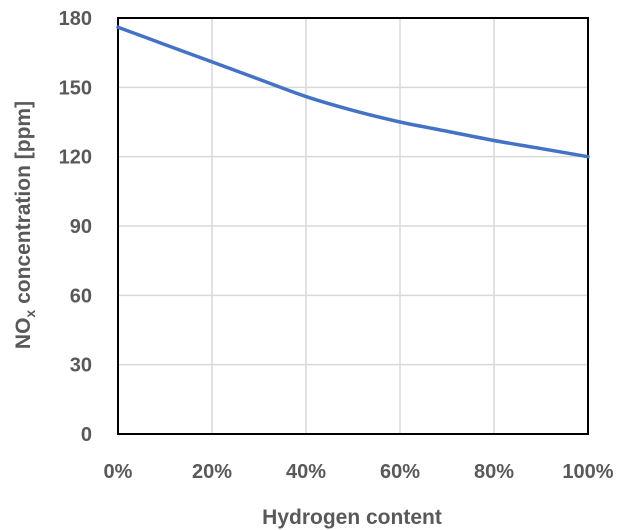 This screenshot has height=530, width=622. I want to click on y-tick-label: 90, so click(81, 227).